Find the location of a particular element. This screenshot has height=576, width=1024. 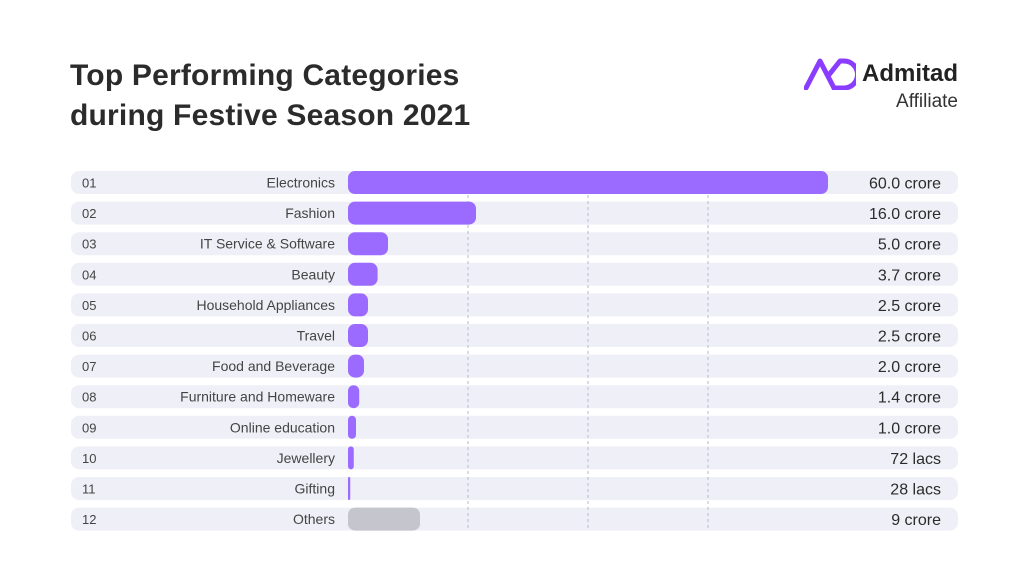

rank-label: 10 is located at coordinates (89, 458).